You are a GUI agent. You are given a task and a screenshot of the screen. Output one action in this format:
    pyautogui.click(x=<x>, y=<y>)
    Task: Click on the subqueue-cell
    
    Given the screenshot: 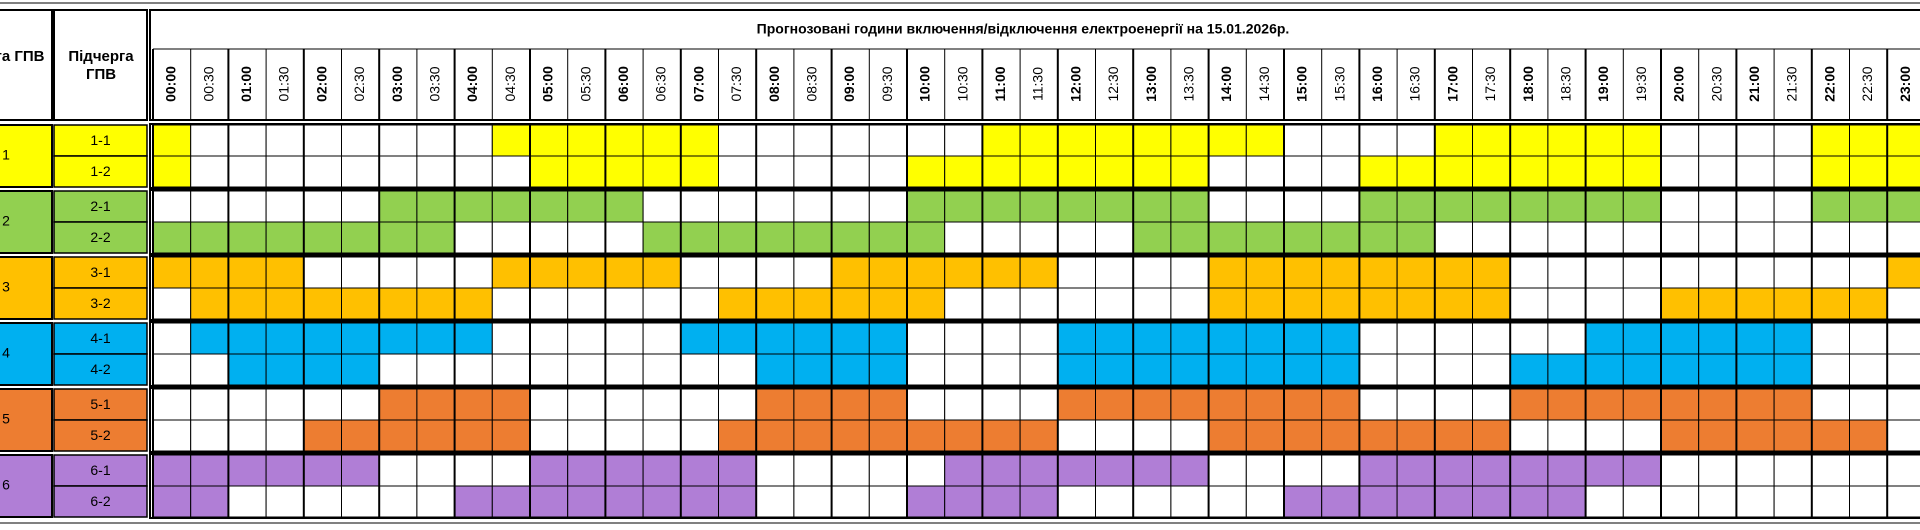 What is the action you would take?
    pyautogui.click(x=100, y=404)
    